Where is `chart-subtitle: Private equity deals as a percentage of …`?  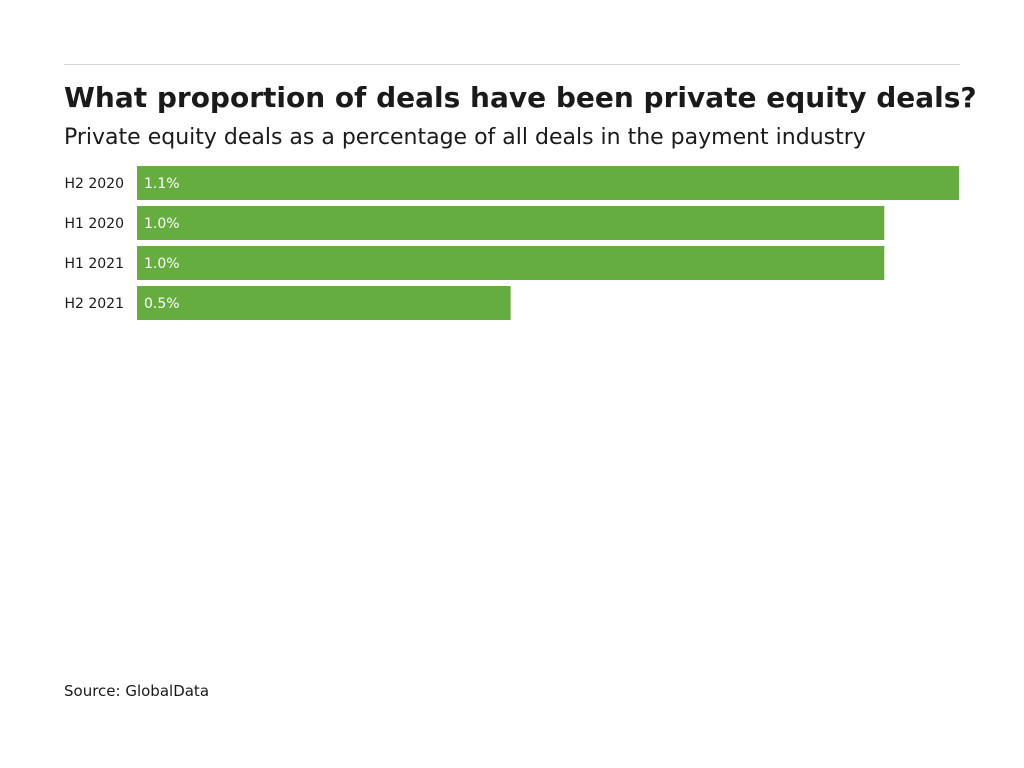
chart-subtitle: Private equity deals as a percentage of … is located at coordinates (465, 137).